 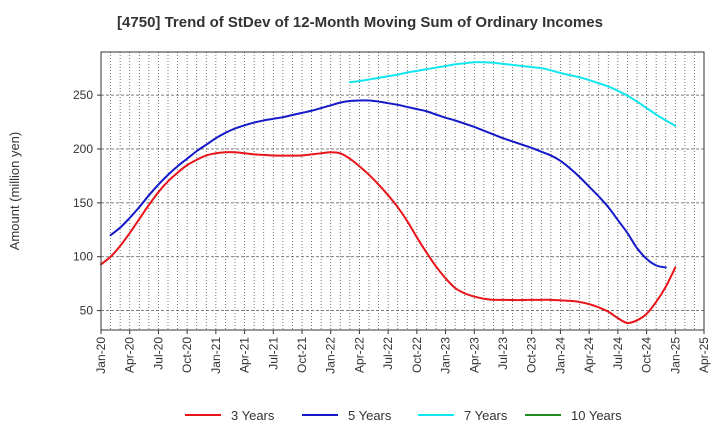 What do you see at coordinates (83, 203) in the screenshot?
I see `y-tick-label: 150` at bounding box center [83, 203].